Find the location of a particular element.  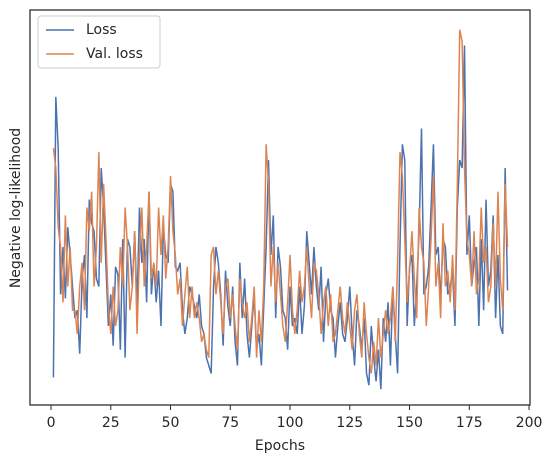

x-axis-label: Epochs is located at coordinates (280, 446).